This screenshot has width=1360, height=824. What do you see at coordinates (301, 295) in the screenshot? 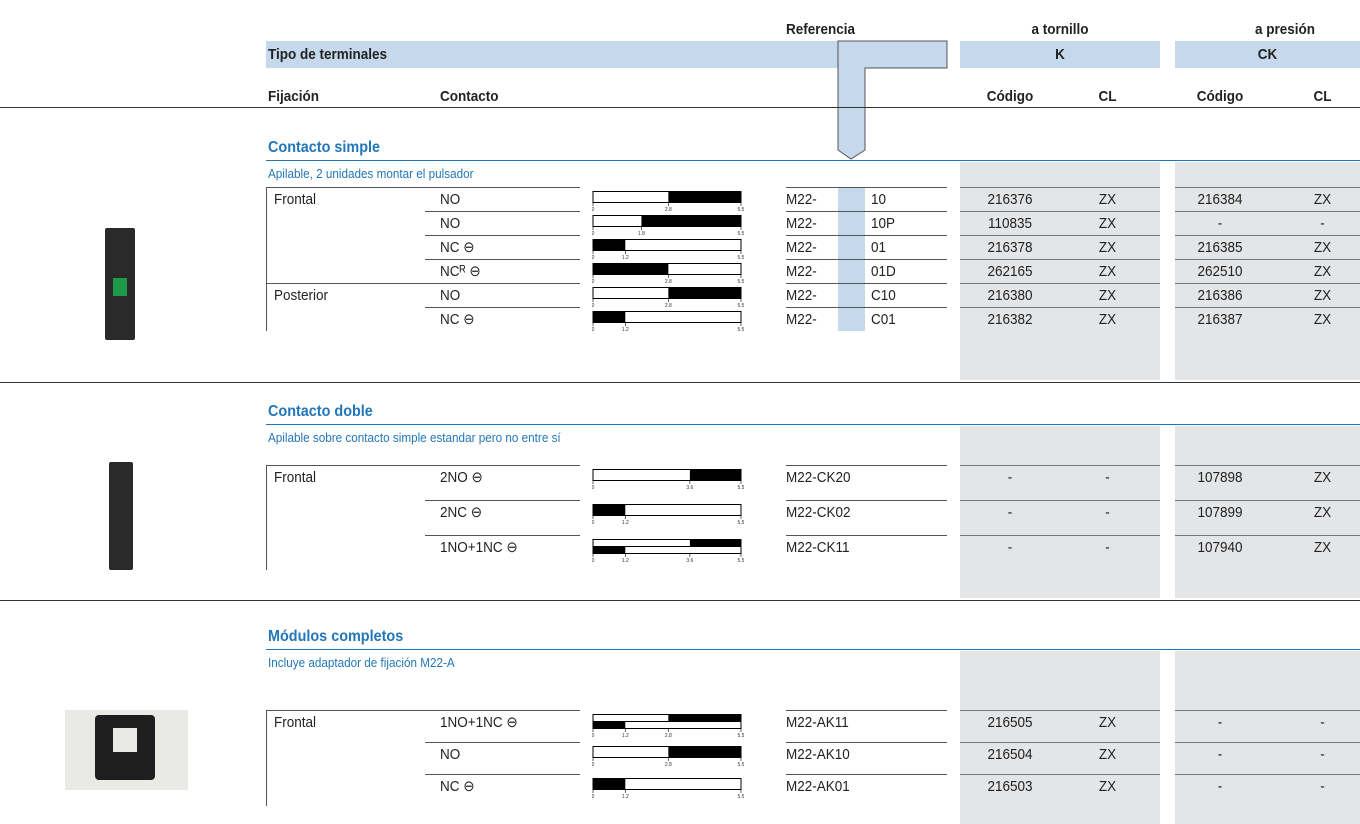
I see `fixing: Posterior` at bounding box center [301, 295].